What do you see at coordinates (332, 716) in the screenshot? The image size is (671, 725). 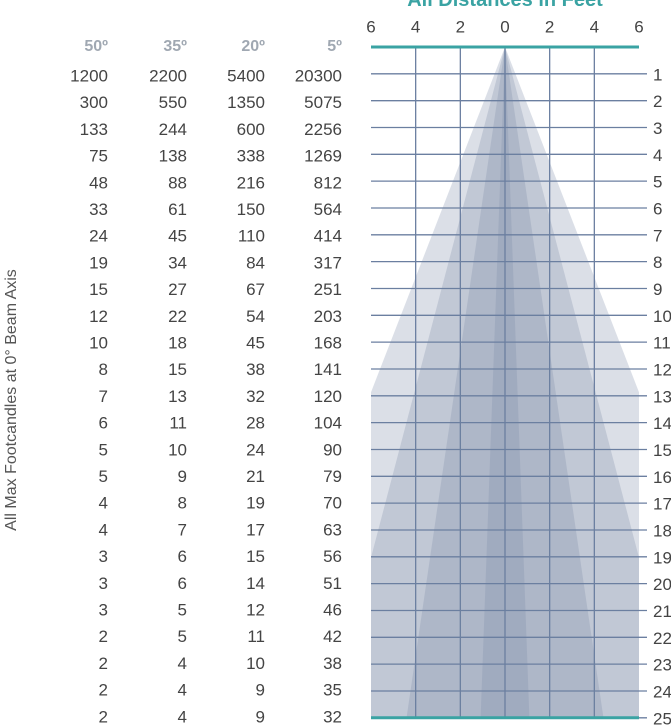 I see `table-cell: 32` at bounding box center [332, 716].